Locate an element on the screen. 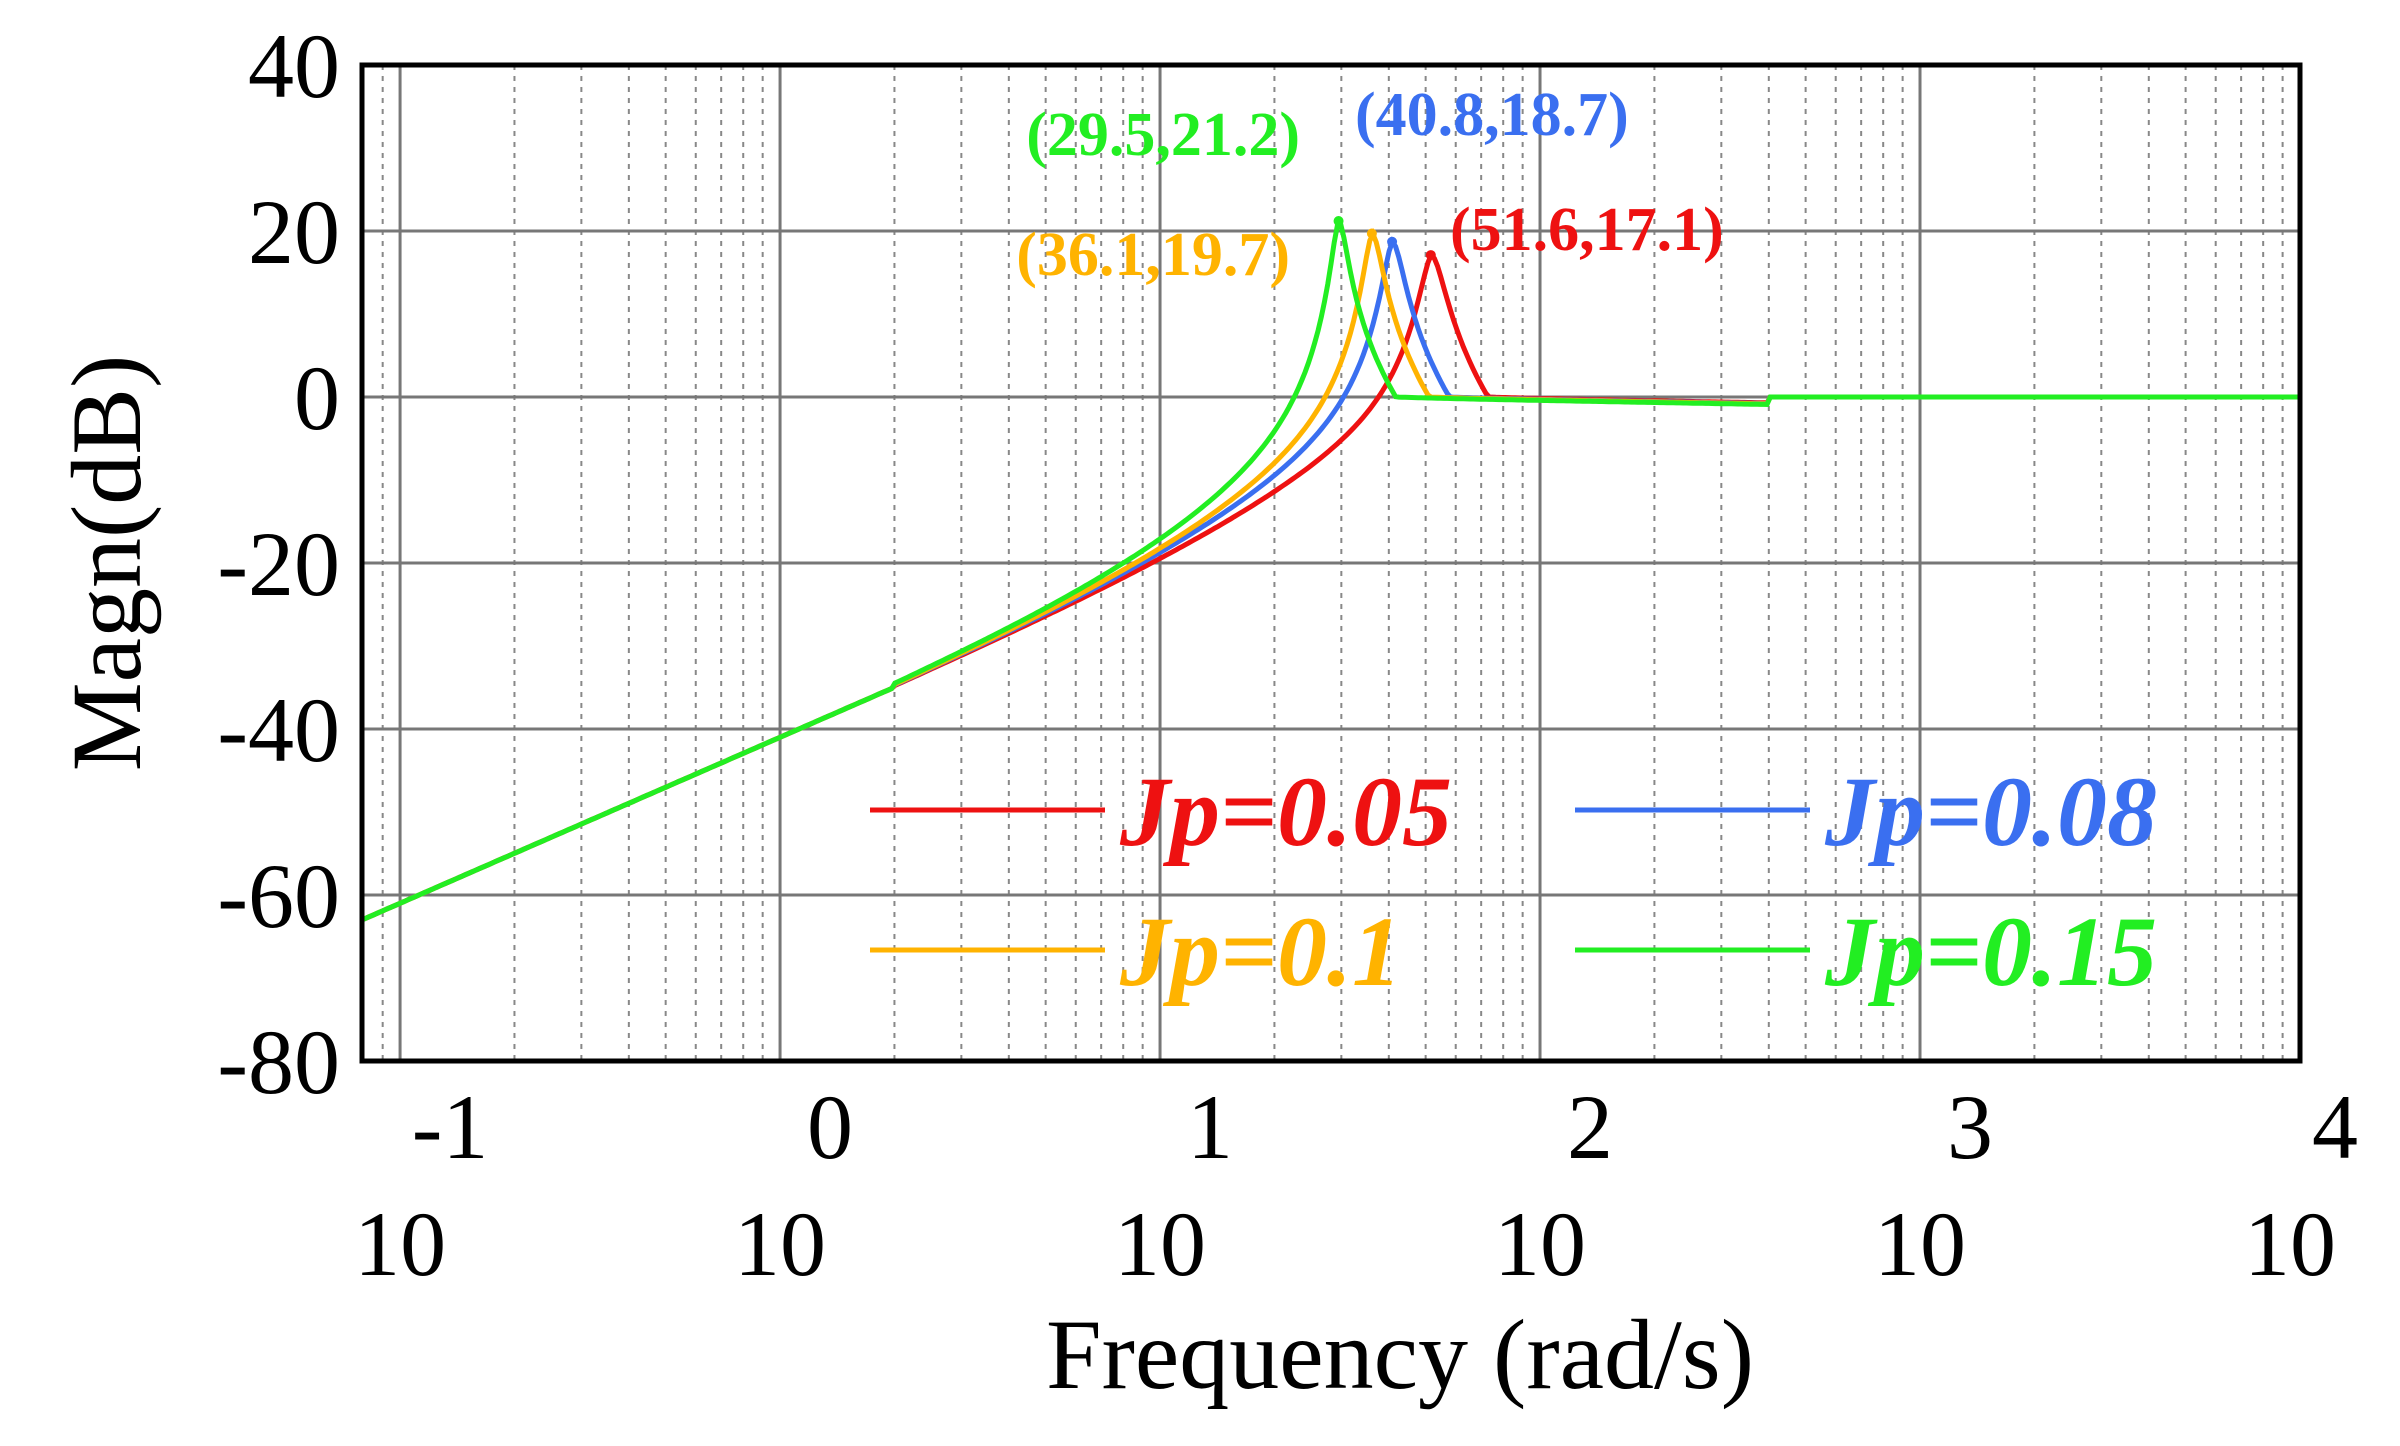 Image resolution: width=2400 pixels, height=1446 pixels. x-axis-label: Frequency (rad/s) is located at coordinates (1400, 1354).